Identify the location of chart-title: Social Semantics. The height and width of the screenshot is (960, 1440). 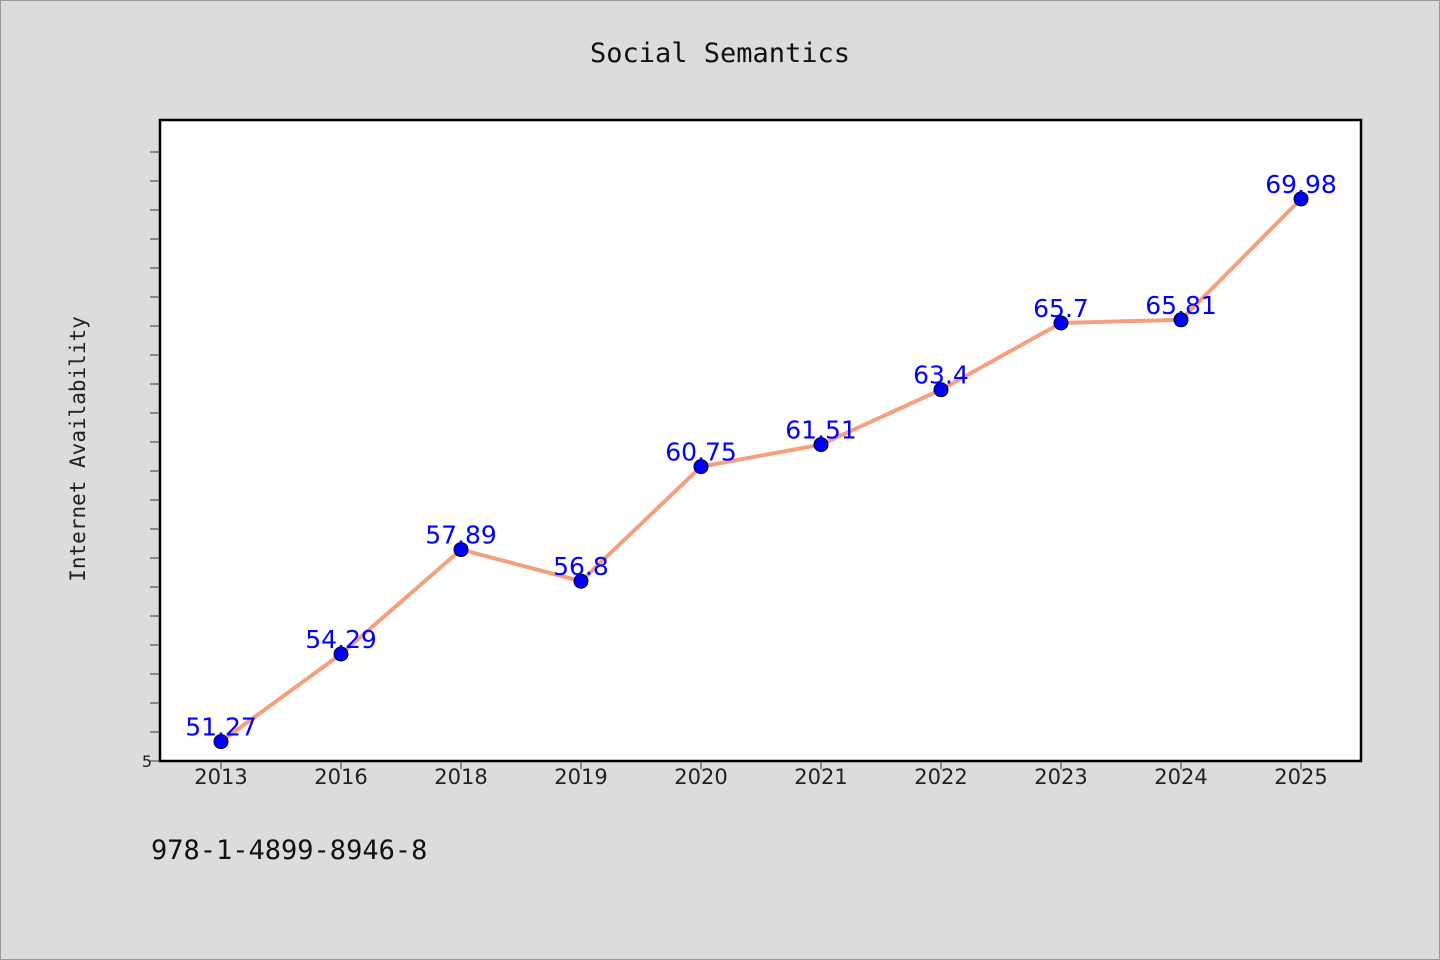
(720, 53).